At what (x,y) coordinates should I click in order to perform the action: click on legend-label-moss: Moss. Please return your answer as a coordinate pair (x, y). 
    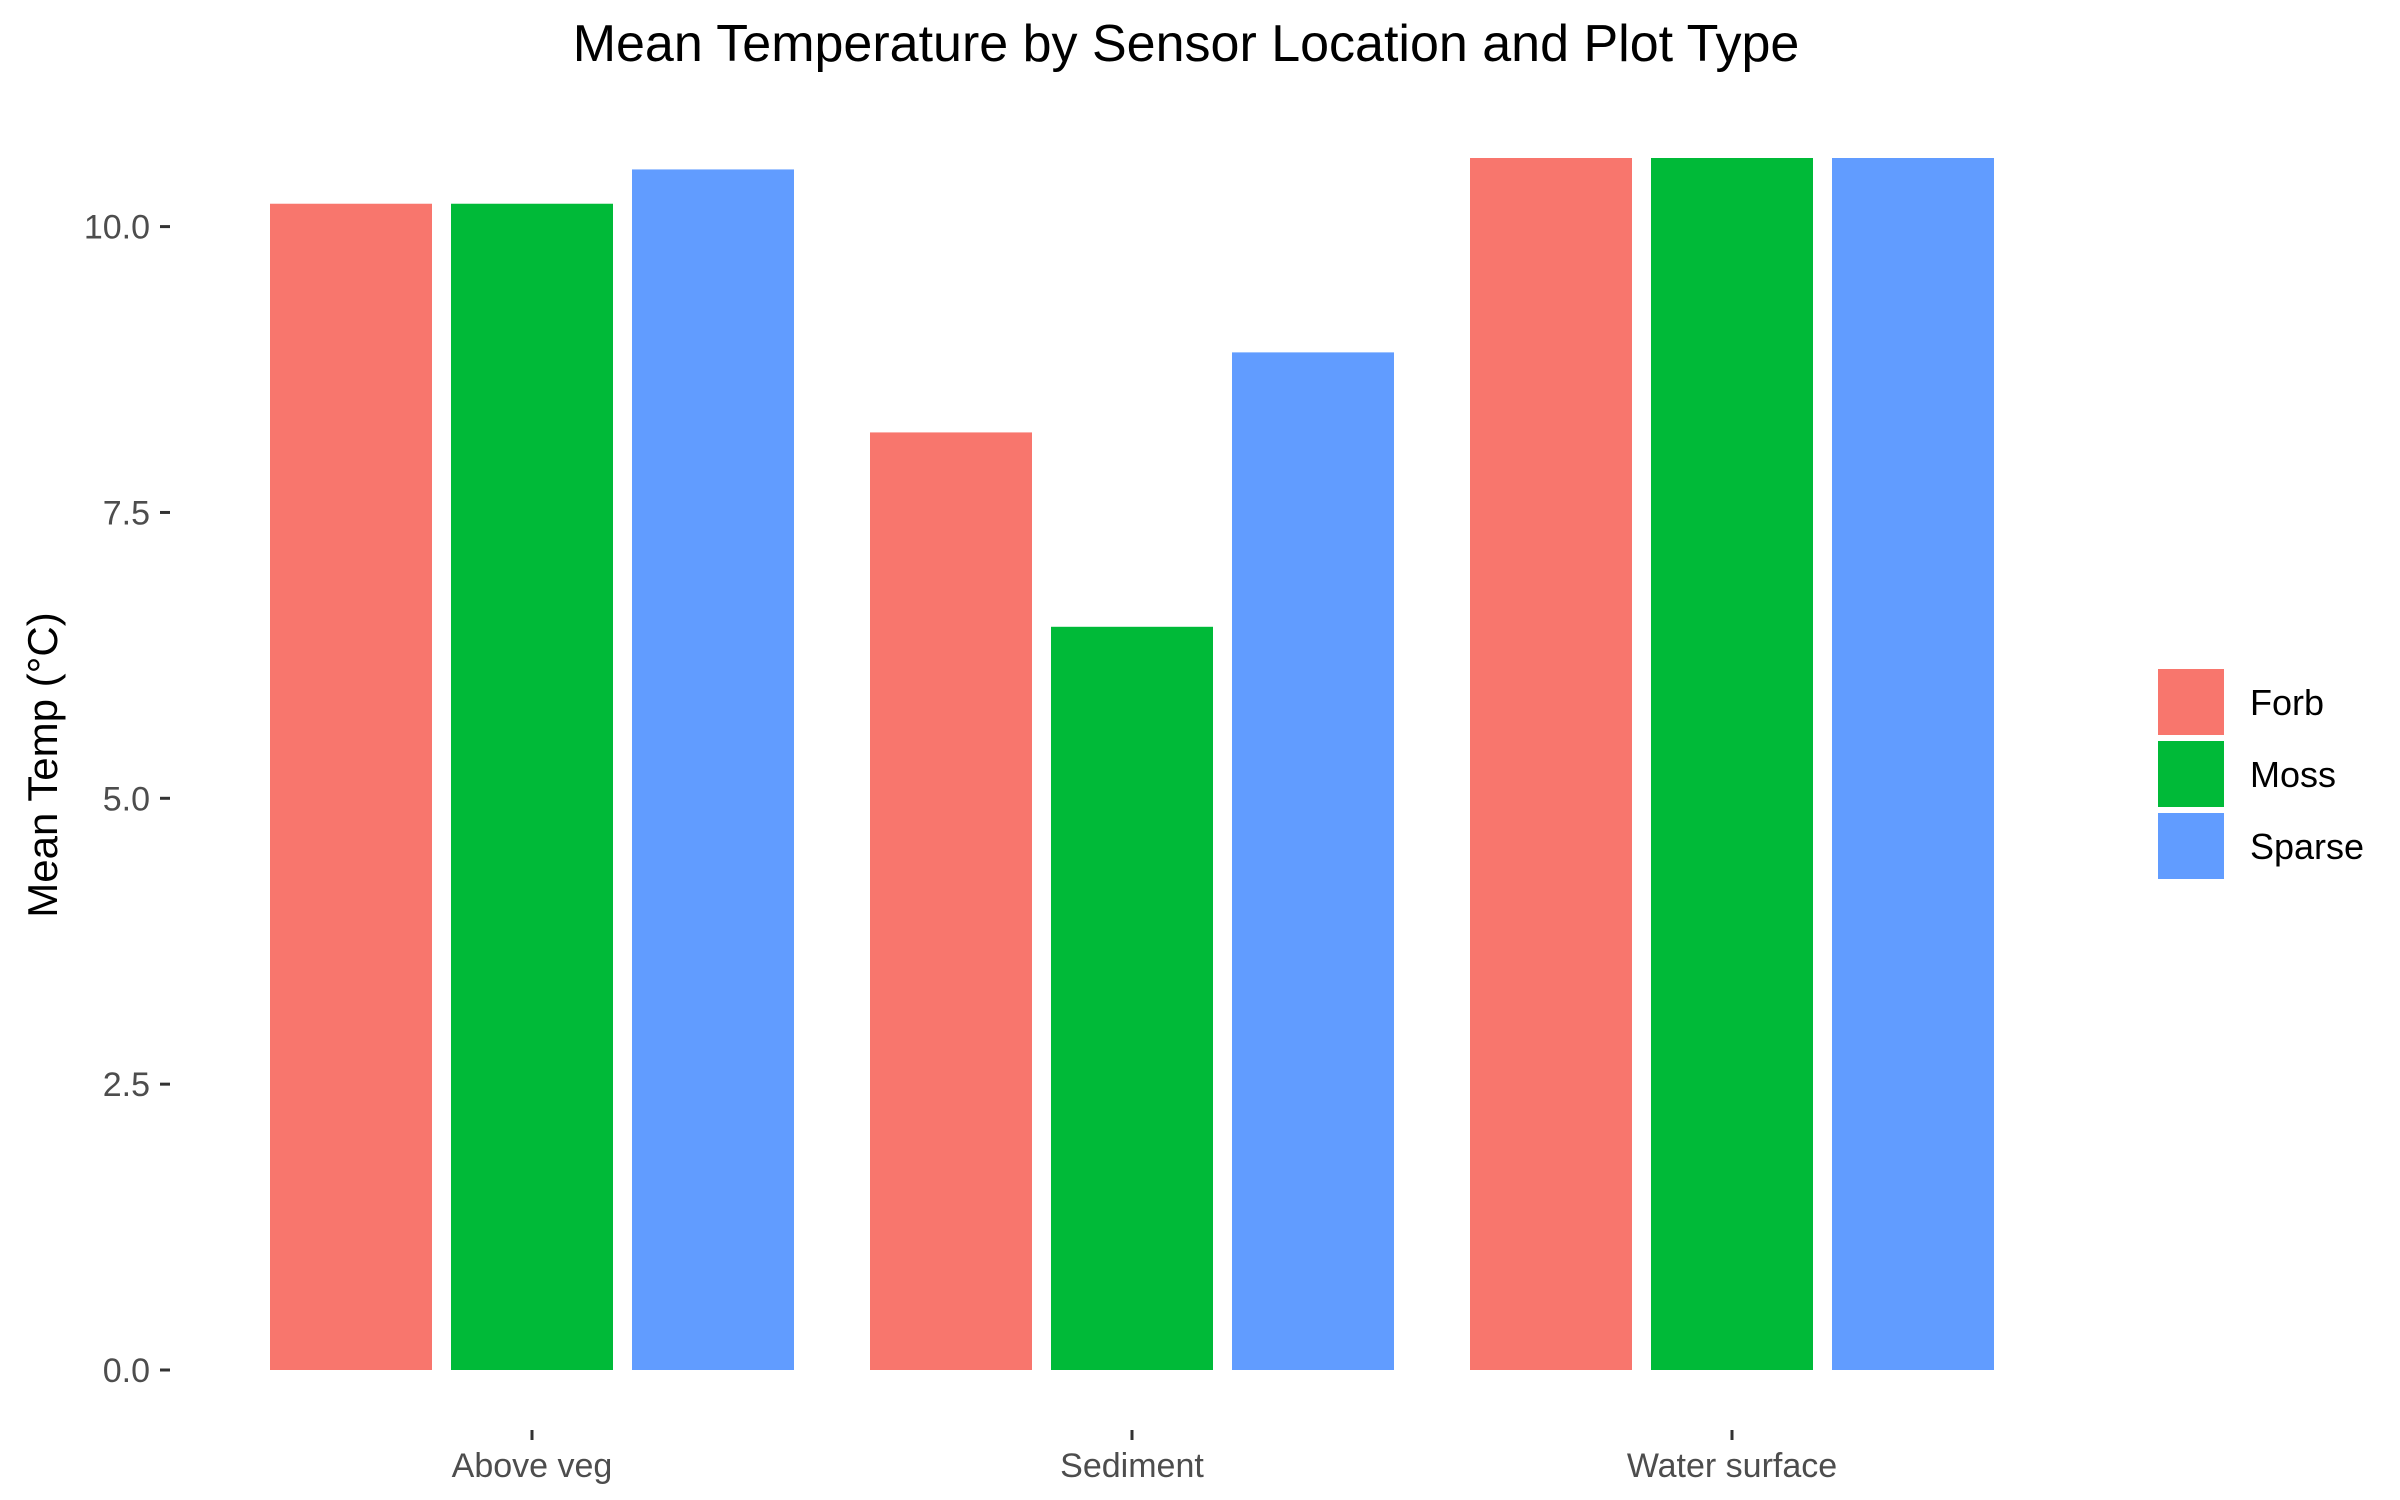
    Looking at the image, I should click on (2293, 774).